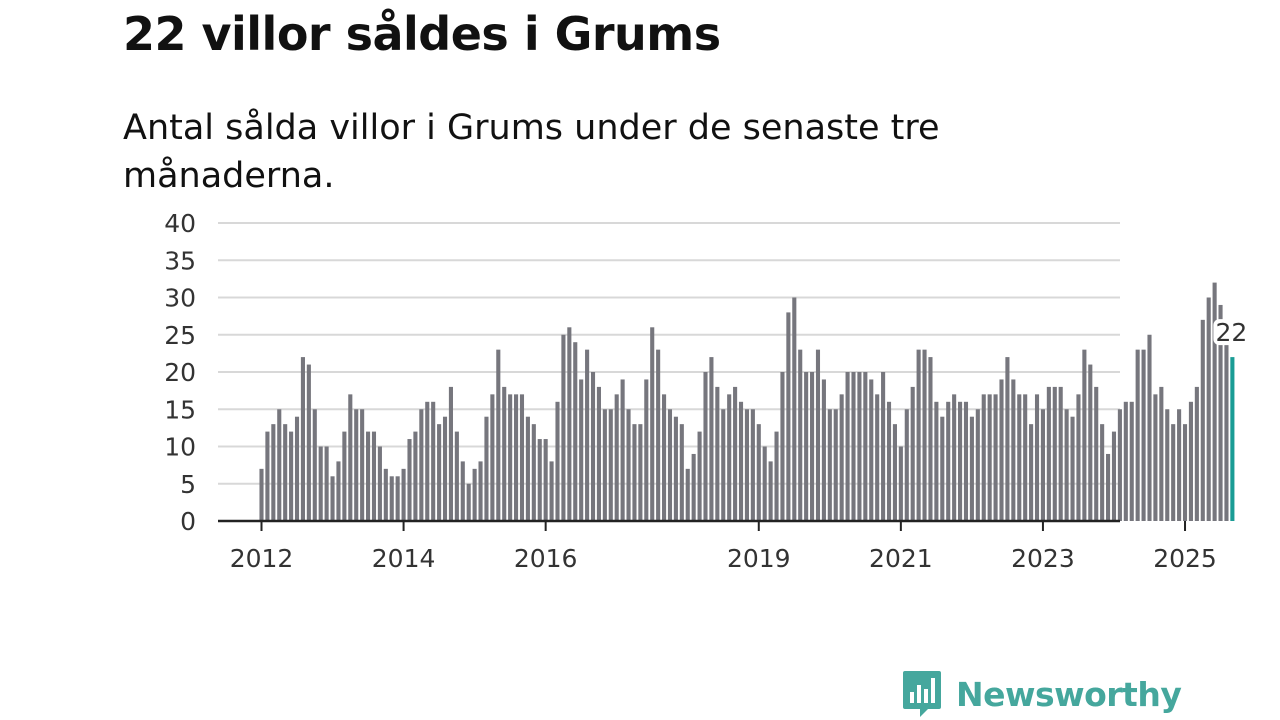  I want to click on y-tick-label: 40, so click(180, 223).